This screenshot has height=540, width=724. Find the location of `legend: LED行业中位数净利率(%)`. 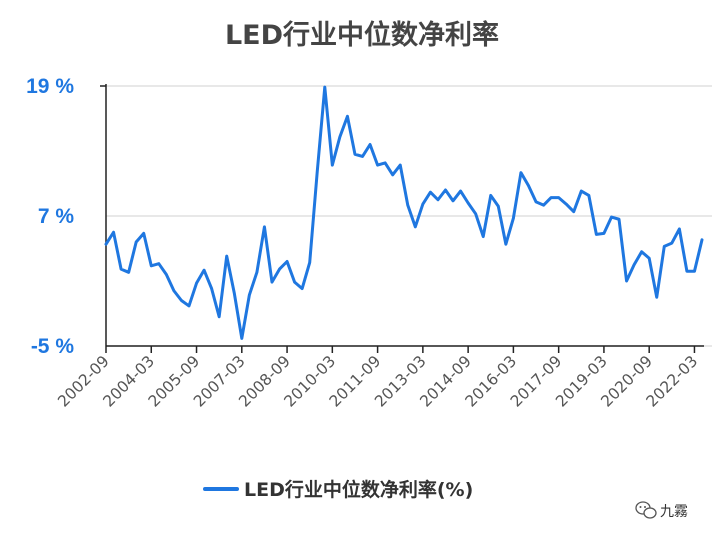

legend: LED行业中位数净利率(%) is located at coordinates (338, 489).